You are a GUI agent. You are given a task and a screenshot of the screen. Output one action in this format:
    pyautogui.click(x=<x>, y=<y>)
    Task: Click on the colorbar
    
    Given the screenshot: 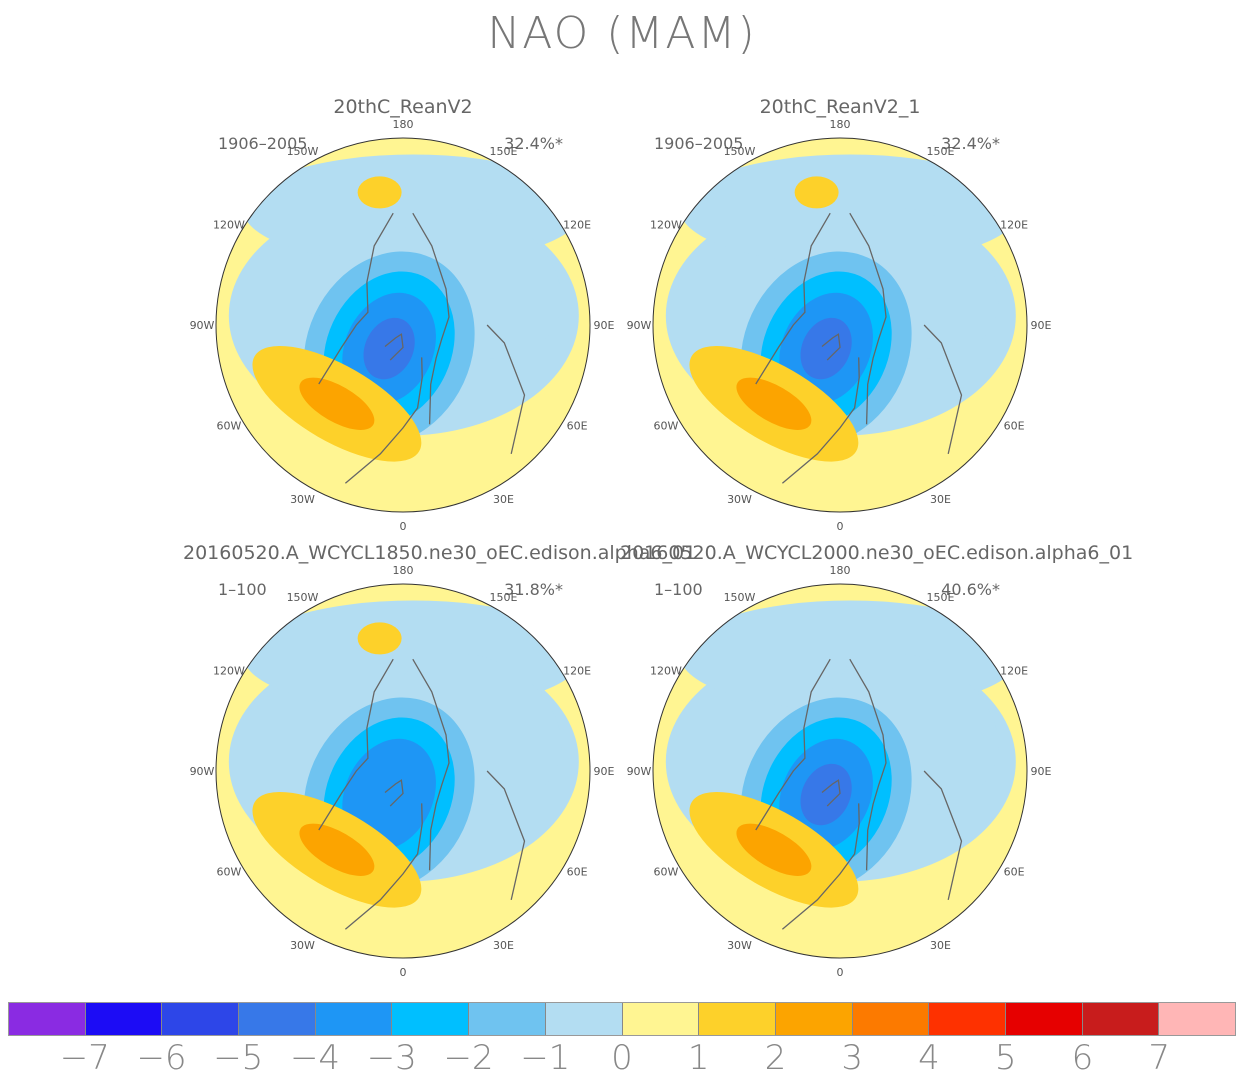 What is the action you would take?
    pyautogui.click(x=622, y=1019)
    